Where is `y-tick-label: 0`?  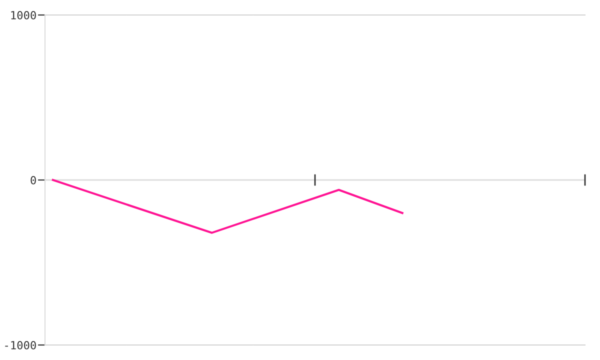
y-tick-label: 0 is located at coordinates (33, 180).